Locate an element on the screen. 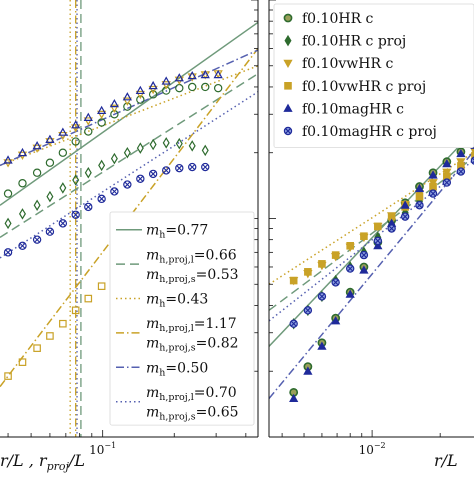 The height and width of the screenshot is (479, 474). right-legend-label-2: f0.10vwHR c is located at coordinates (347, 64).